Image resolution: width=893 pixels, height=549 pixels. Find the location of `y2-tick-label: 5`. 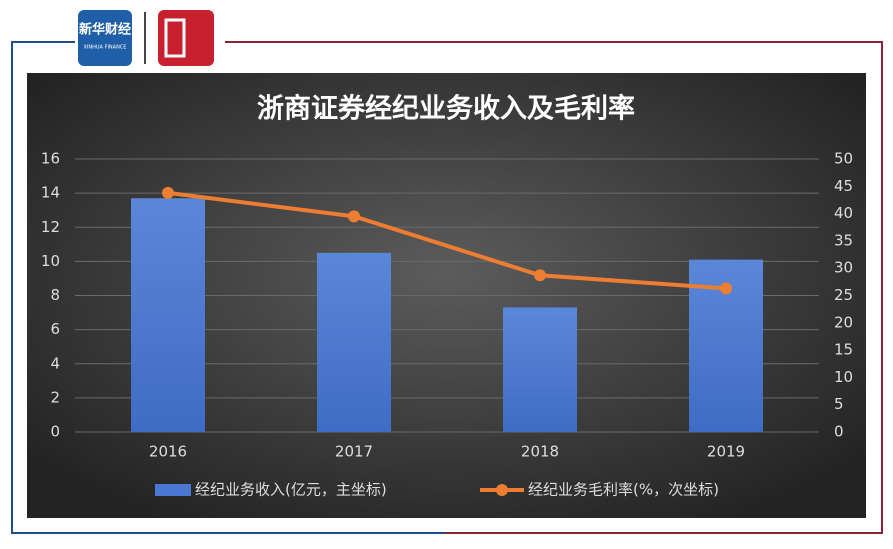

y2-tick-label: 5 is located at coordinates (839, 404).